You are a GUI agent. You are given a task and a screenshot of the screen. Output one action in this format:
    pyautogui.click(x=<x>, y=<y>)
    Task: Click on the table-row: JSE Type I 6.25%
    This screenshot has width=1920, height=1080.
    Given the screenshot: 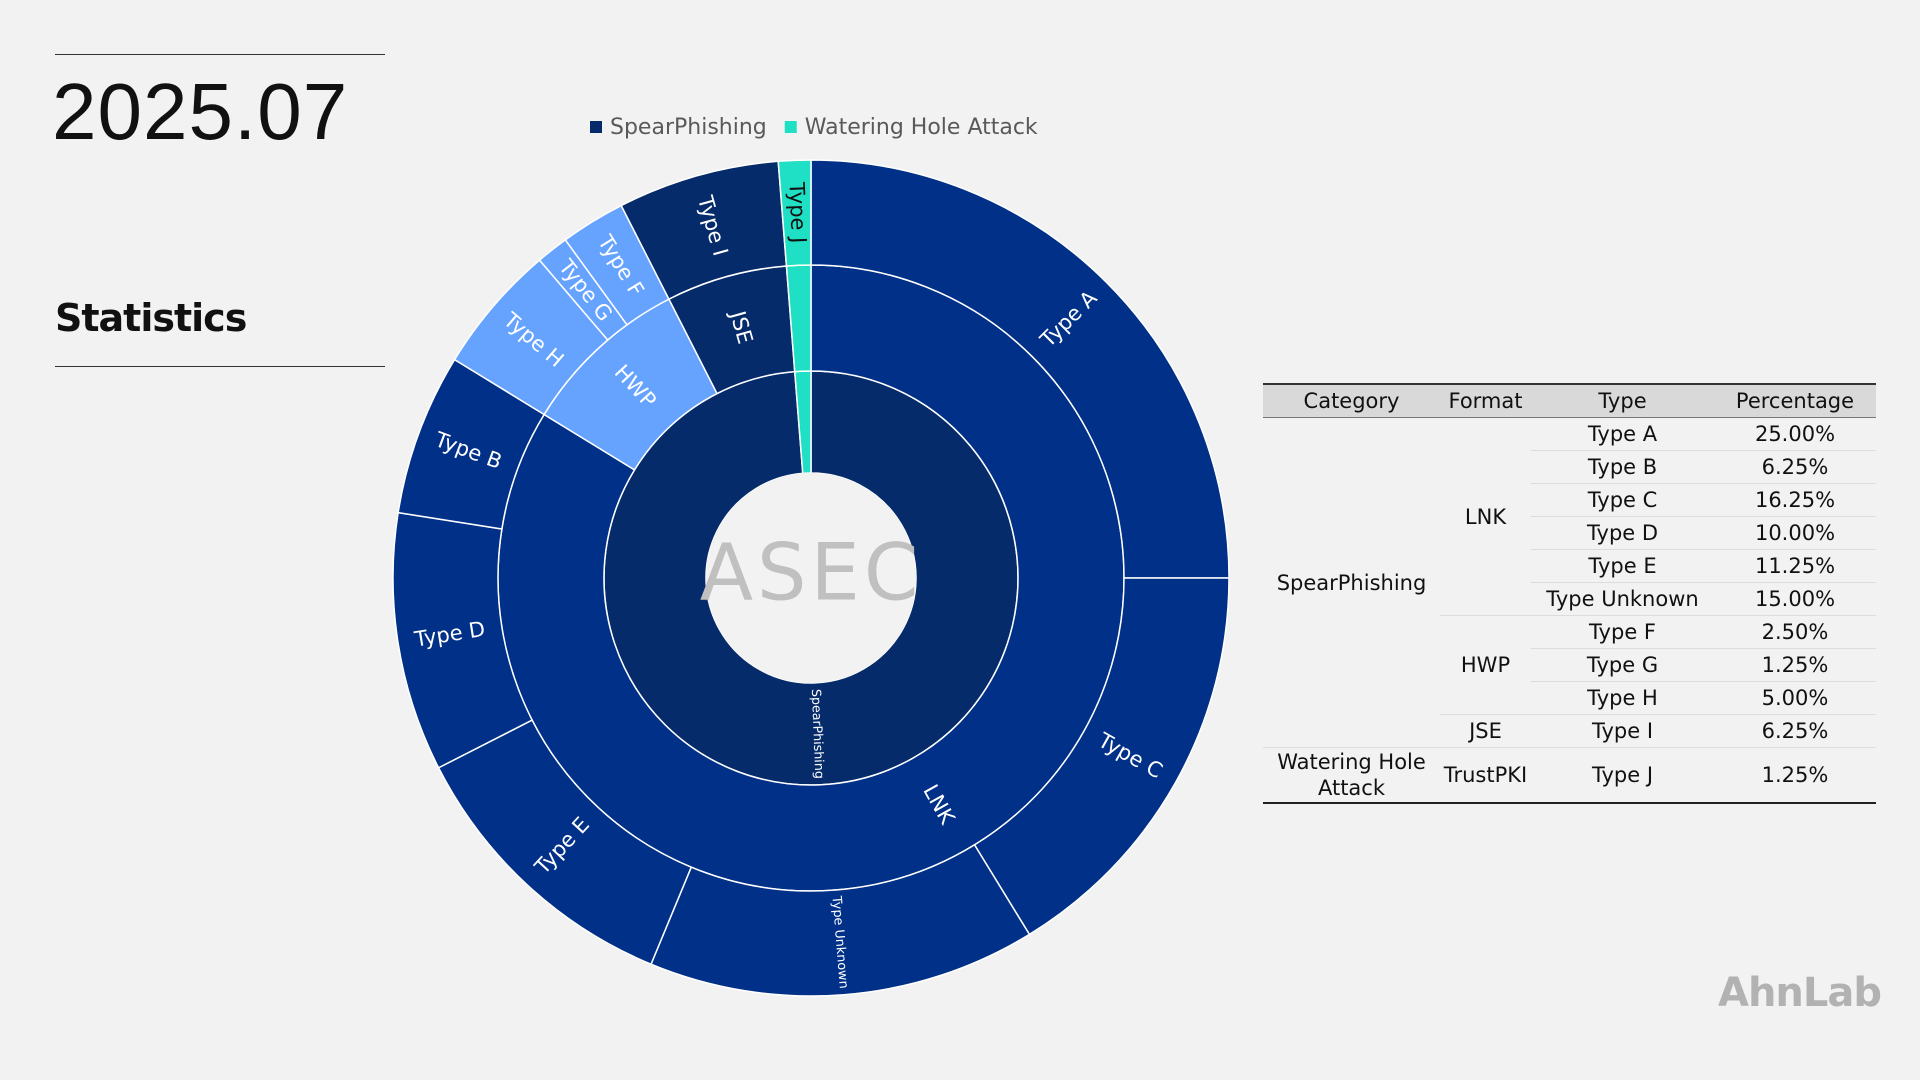 What is the action you would take?
    pyautogui.click(x=1569, y=731)
    